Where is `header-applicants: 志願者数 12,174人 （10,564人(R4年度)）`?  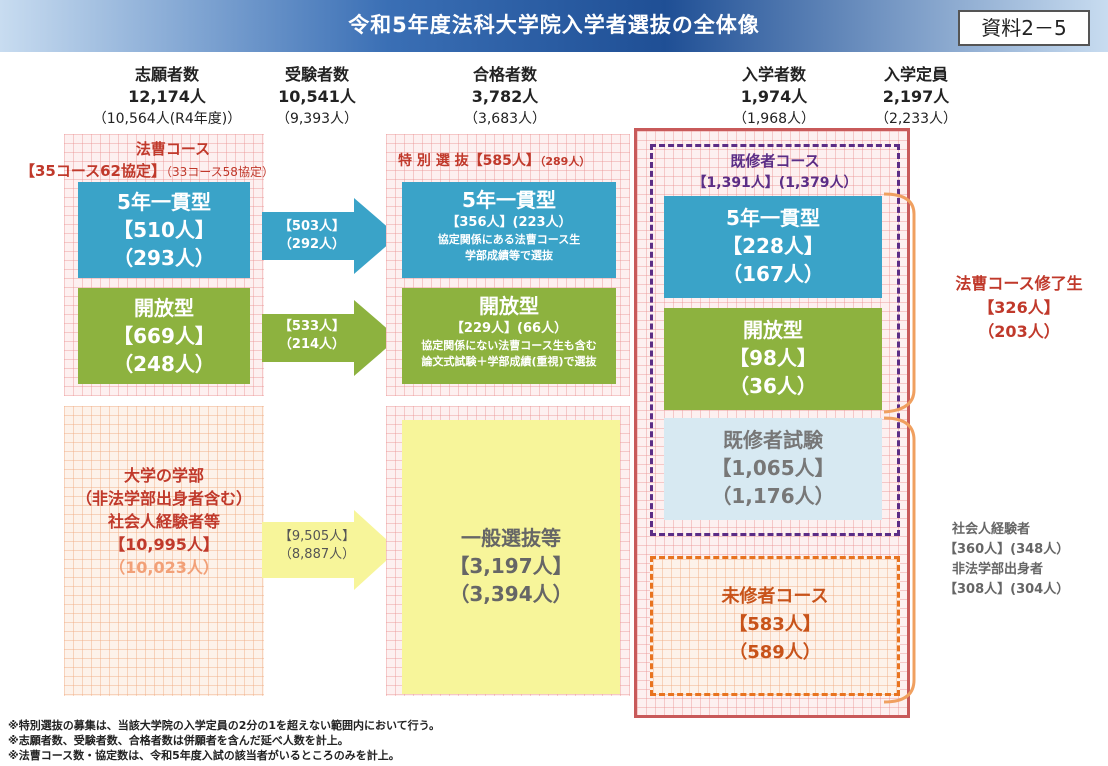
header-applicants: 志願者数 12,174人 （10,564人(R4年度)） is located at coordinates (167, 97).